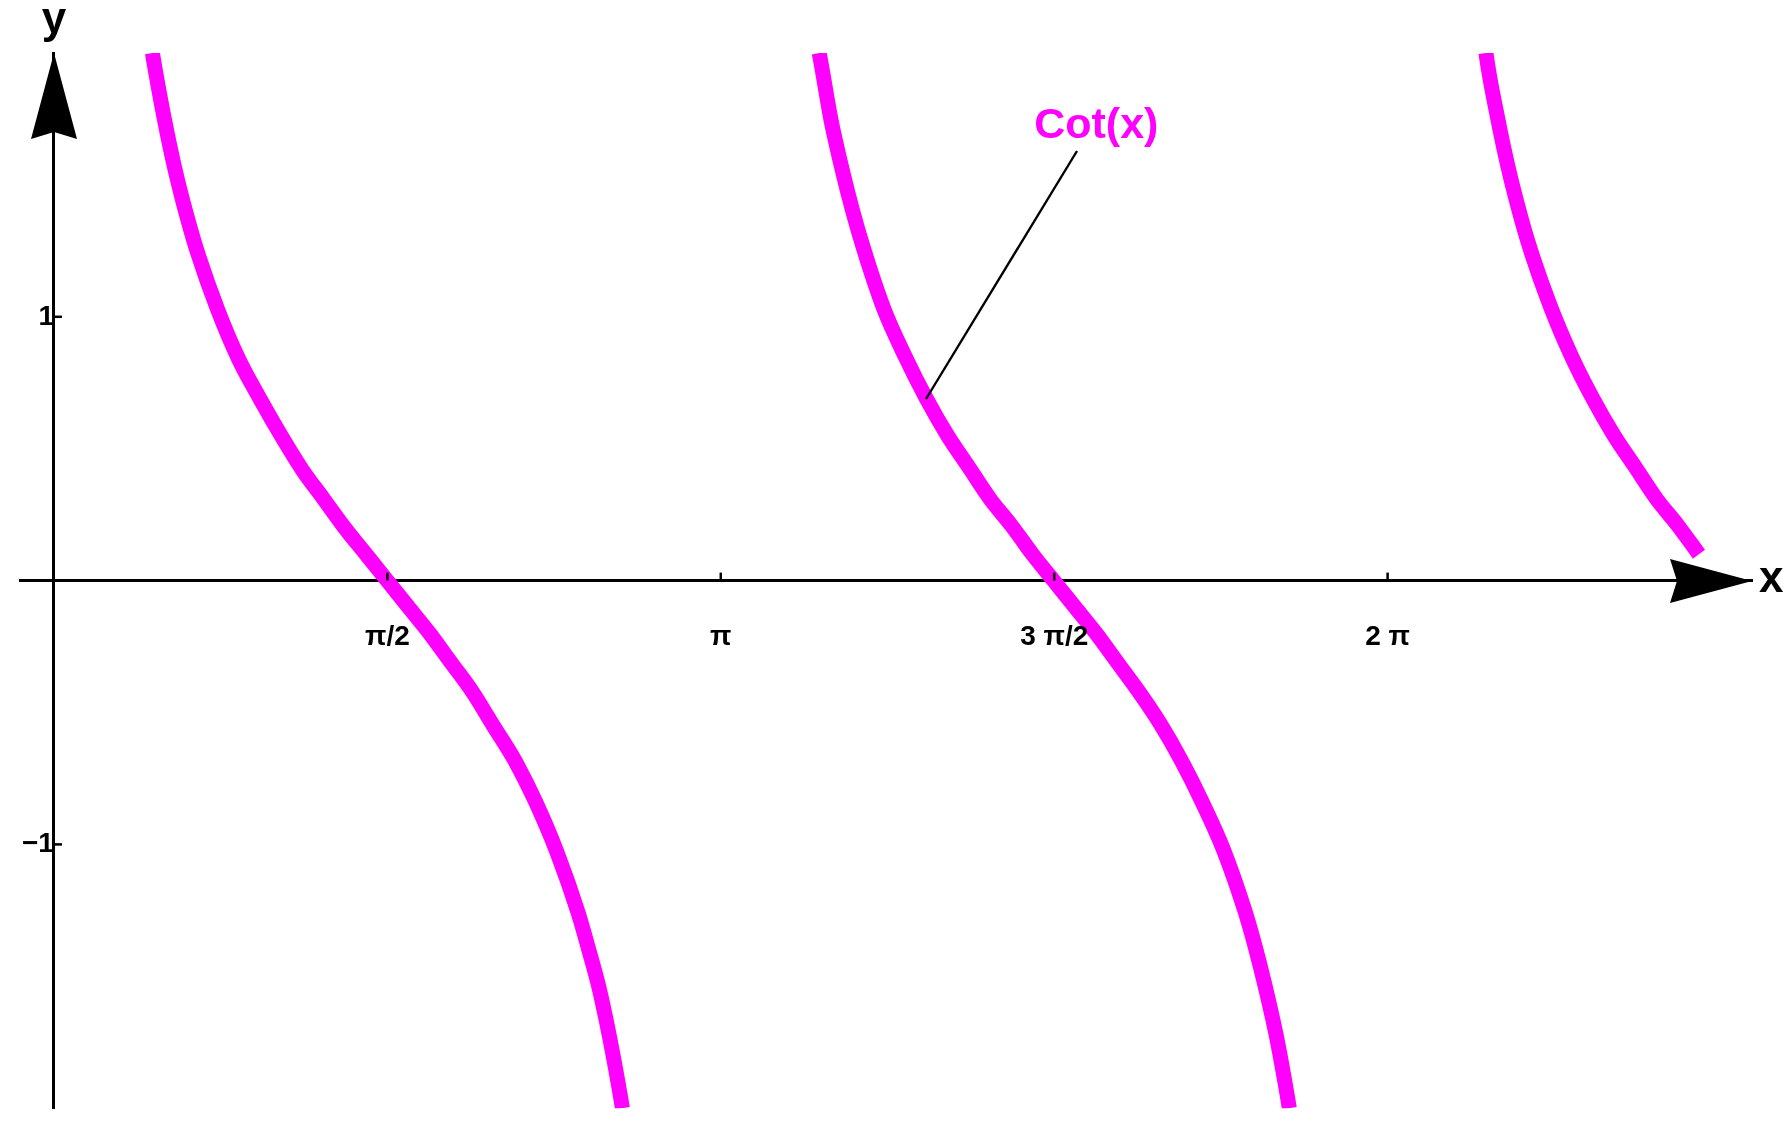 Image resolution: width=1791 pixels, height=1133 pixels. What do you see at coordinates (1771, 576) in the screenshot?
I see `x-axis-title: x` at bounding box center [1771, 576].